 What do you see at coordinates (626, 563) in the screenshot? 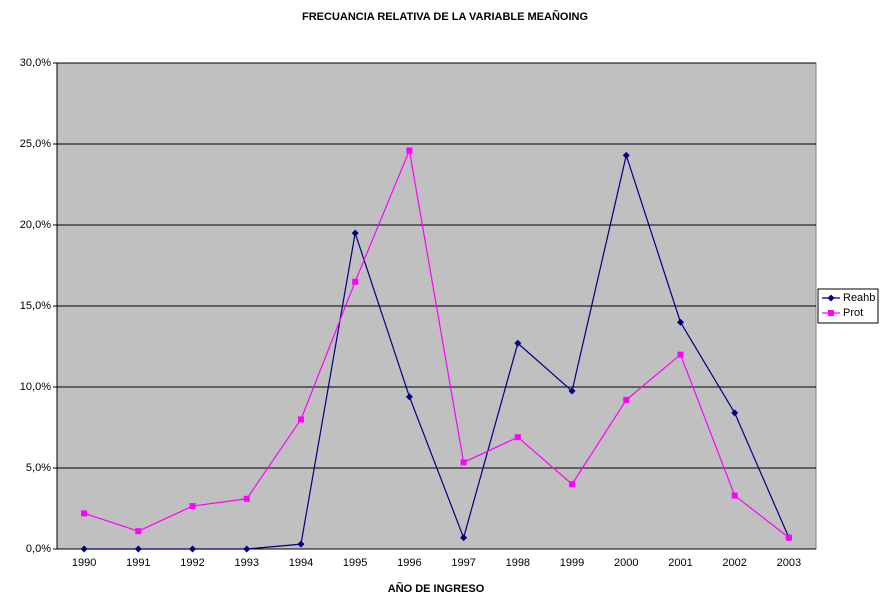
I see `x-tick-label: 2000` at bounding box center [626, 563].